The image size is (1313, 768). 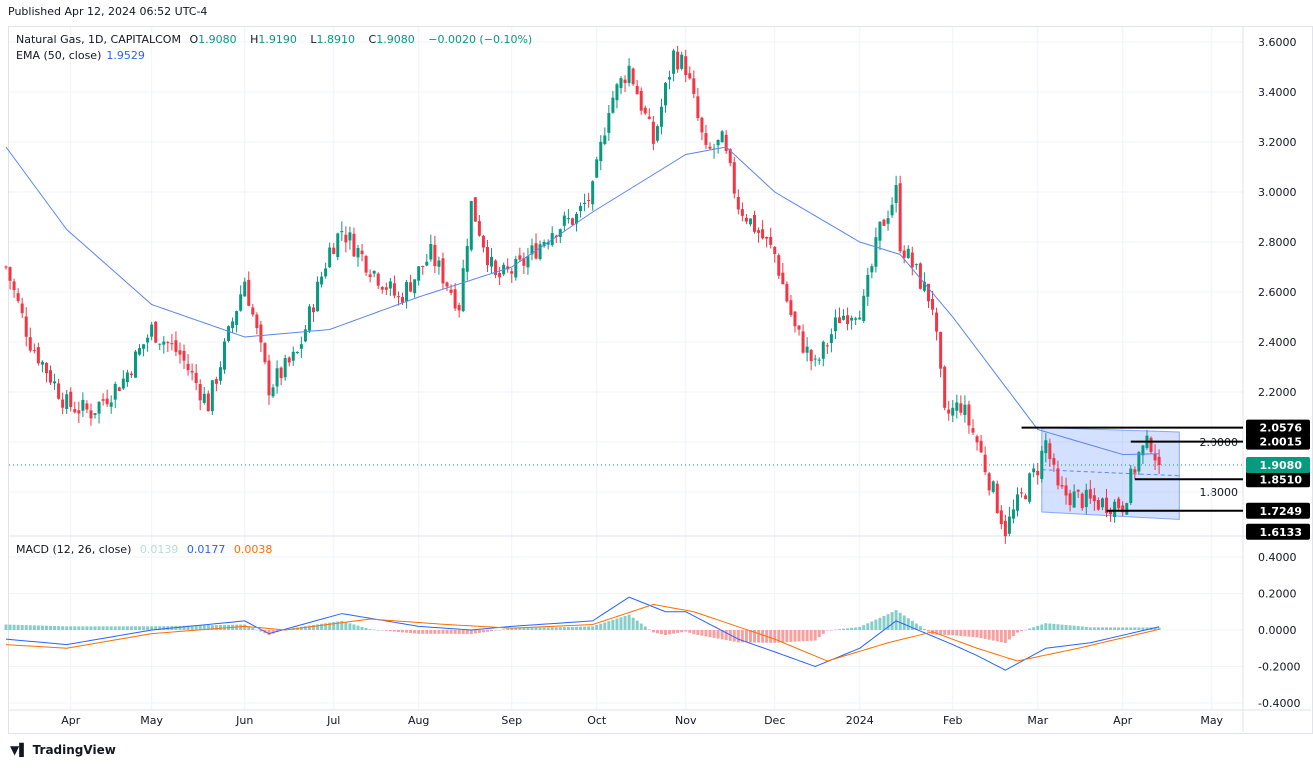 I want to click on macd-value: 0.0177, so click(x=206, y=549).